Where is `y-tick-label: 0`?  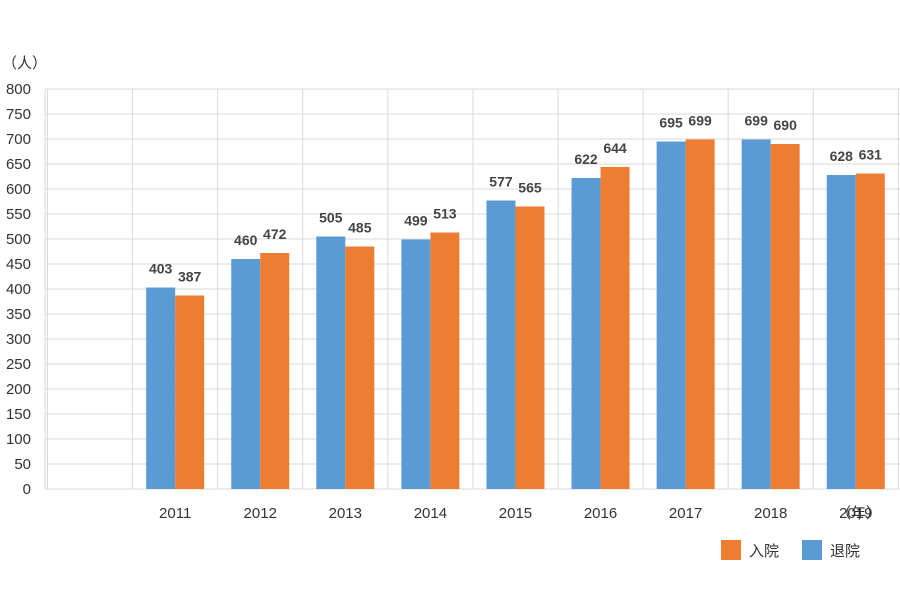 y-tick-label: 0 is located at coordinates (27, 489).